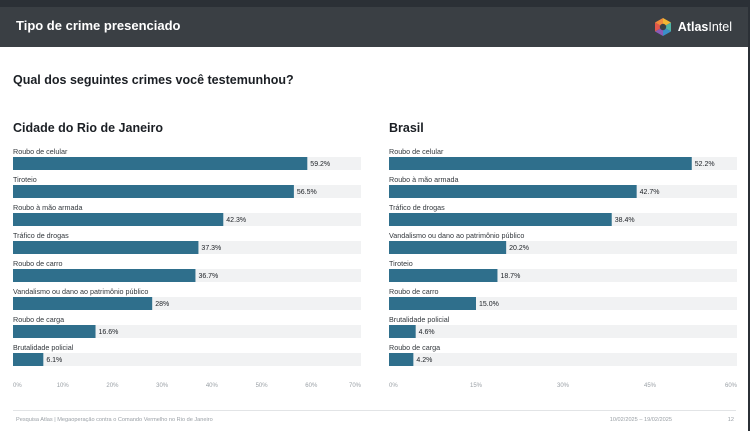 This screenshot has height=431, width=750. What do you see at coordinates (519, 248) in the screenshot?
I see `value-label: 20.2%` at bounding box center [519, 248].